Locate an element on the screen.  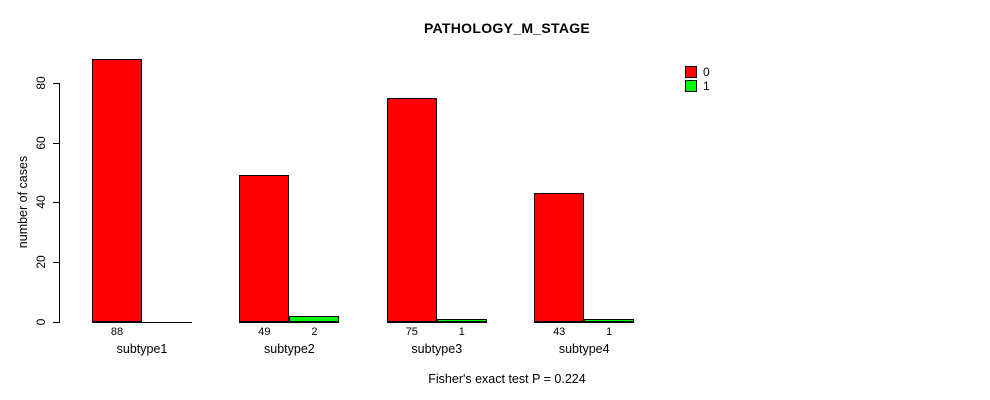
x-category-label: subtype2 is located at coordinates (289, 349).